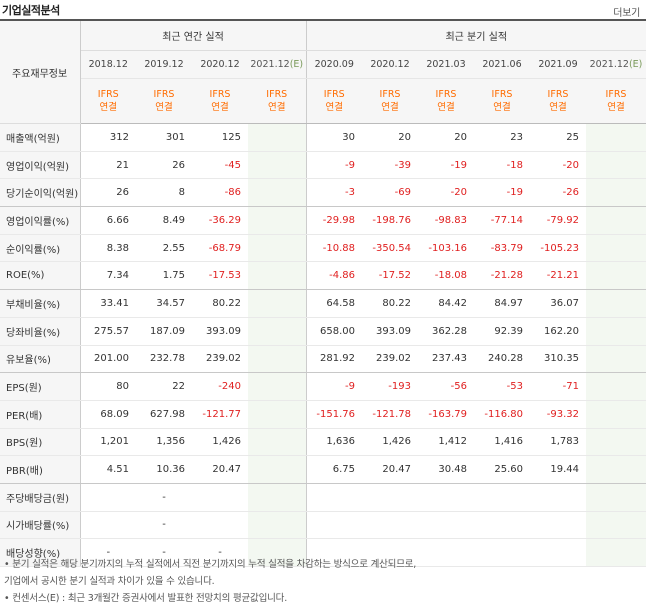 The height and width of the screenshot is (607, 646). I want to click on table-cell: -121.77, so click(220, 414).